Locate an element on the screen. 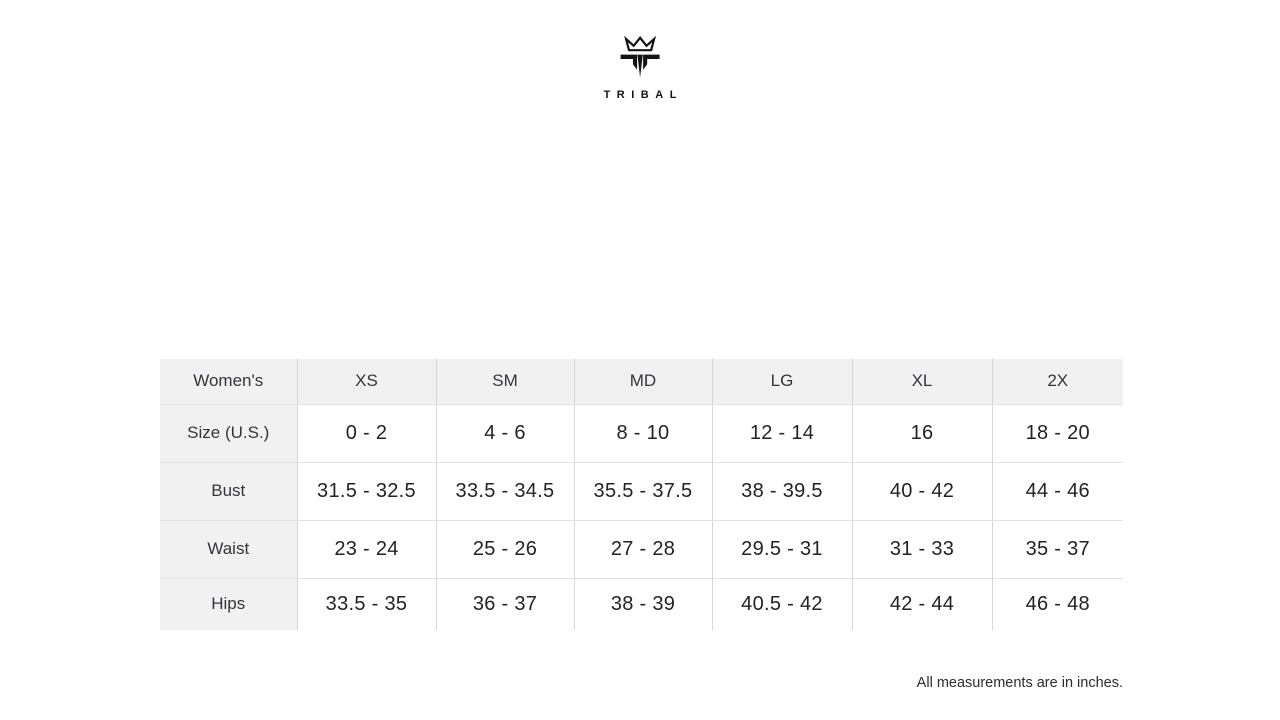  table-cell: 4 - 6 is located at coordinates (504, 433).